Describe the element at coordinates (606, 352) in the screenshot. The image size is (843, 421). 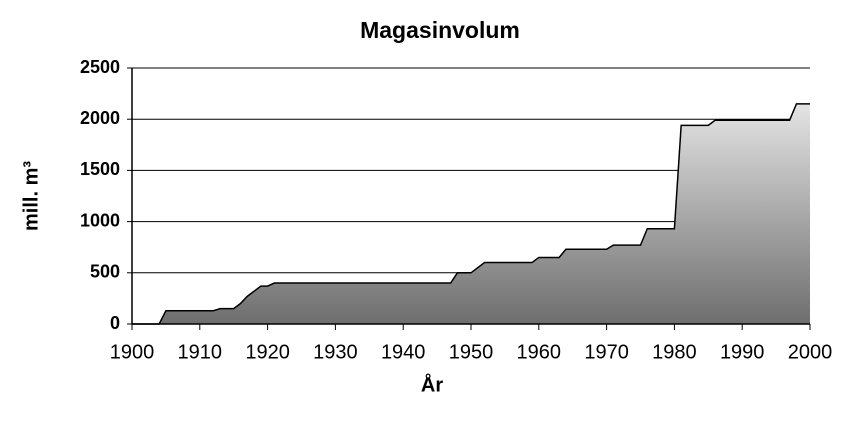
I see `x-tick-label: 1970` at that location.